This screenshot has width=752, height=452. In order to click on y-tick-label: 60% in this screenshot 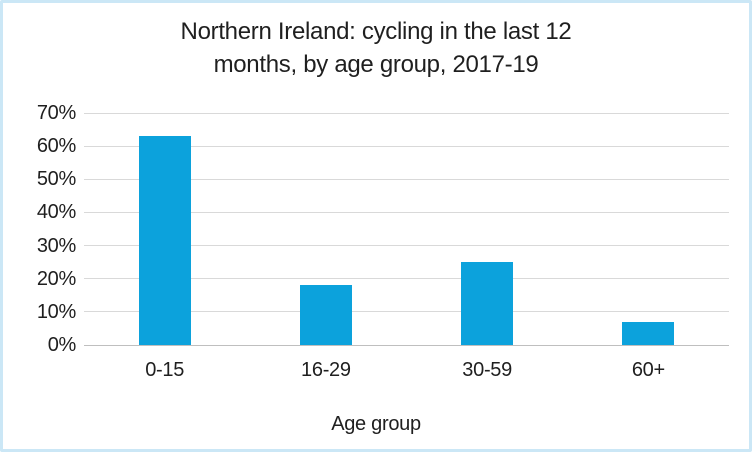, I will do `click(56, 146)`.